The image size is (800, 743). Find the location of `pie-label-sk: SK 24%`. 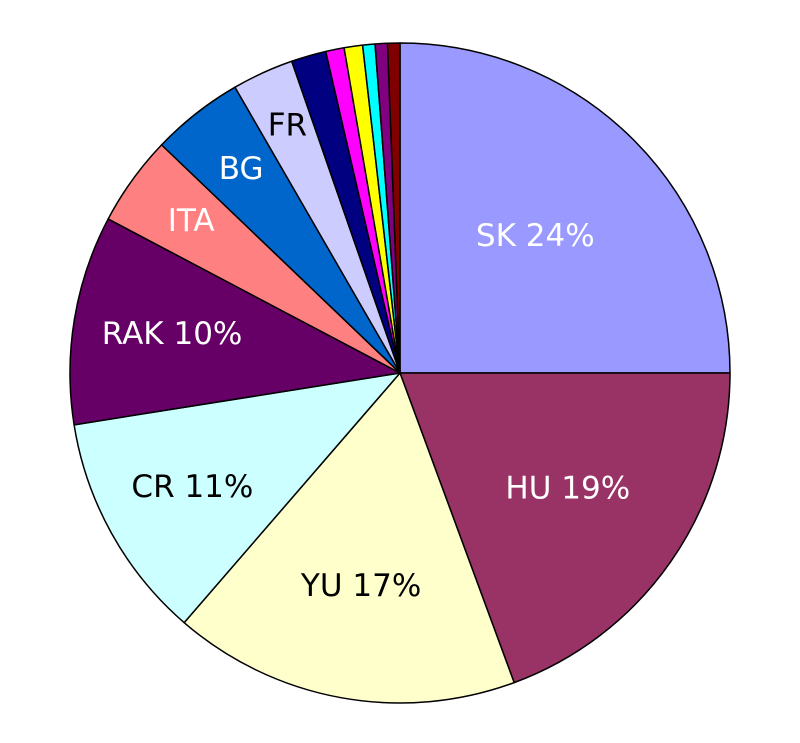

pie-label-sk: SK 24% is located at coordinates (535, 236).